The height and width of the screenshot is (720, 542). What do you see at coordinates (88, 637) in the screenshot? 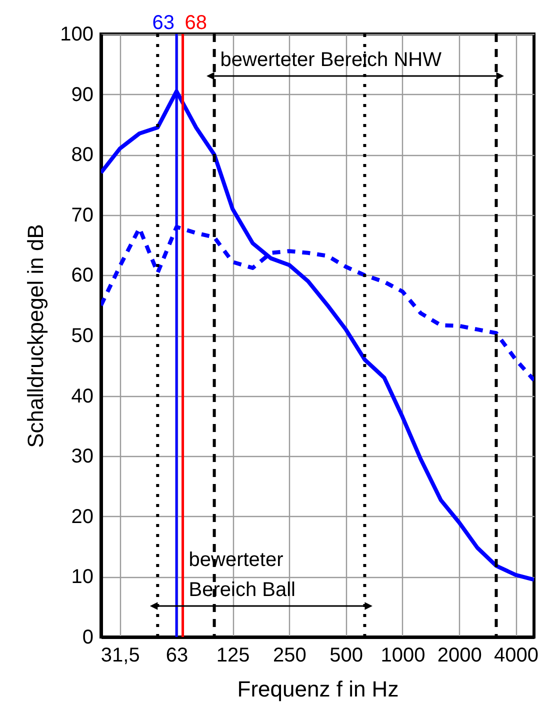
I see `y-tick-label: 0` at bounding box center [88, 637].